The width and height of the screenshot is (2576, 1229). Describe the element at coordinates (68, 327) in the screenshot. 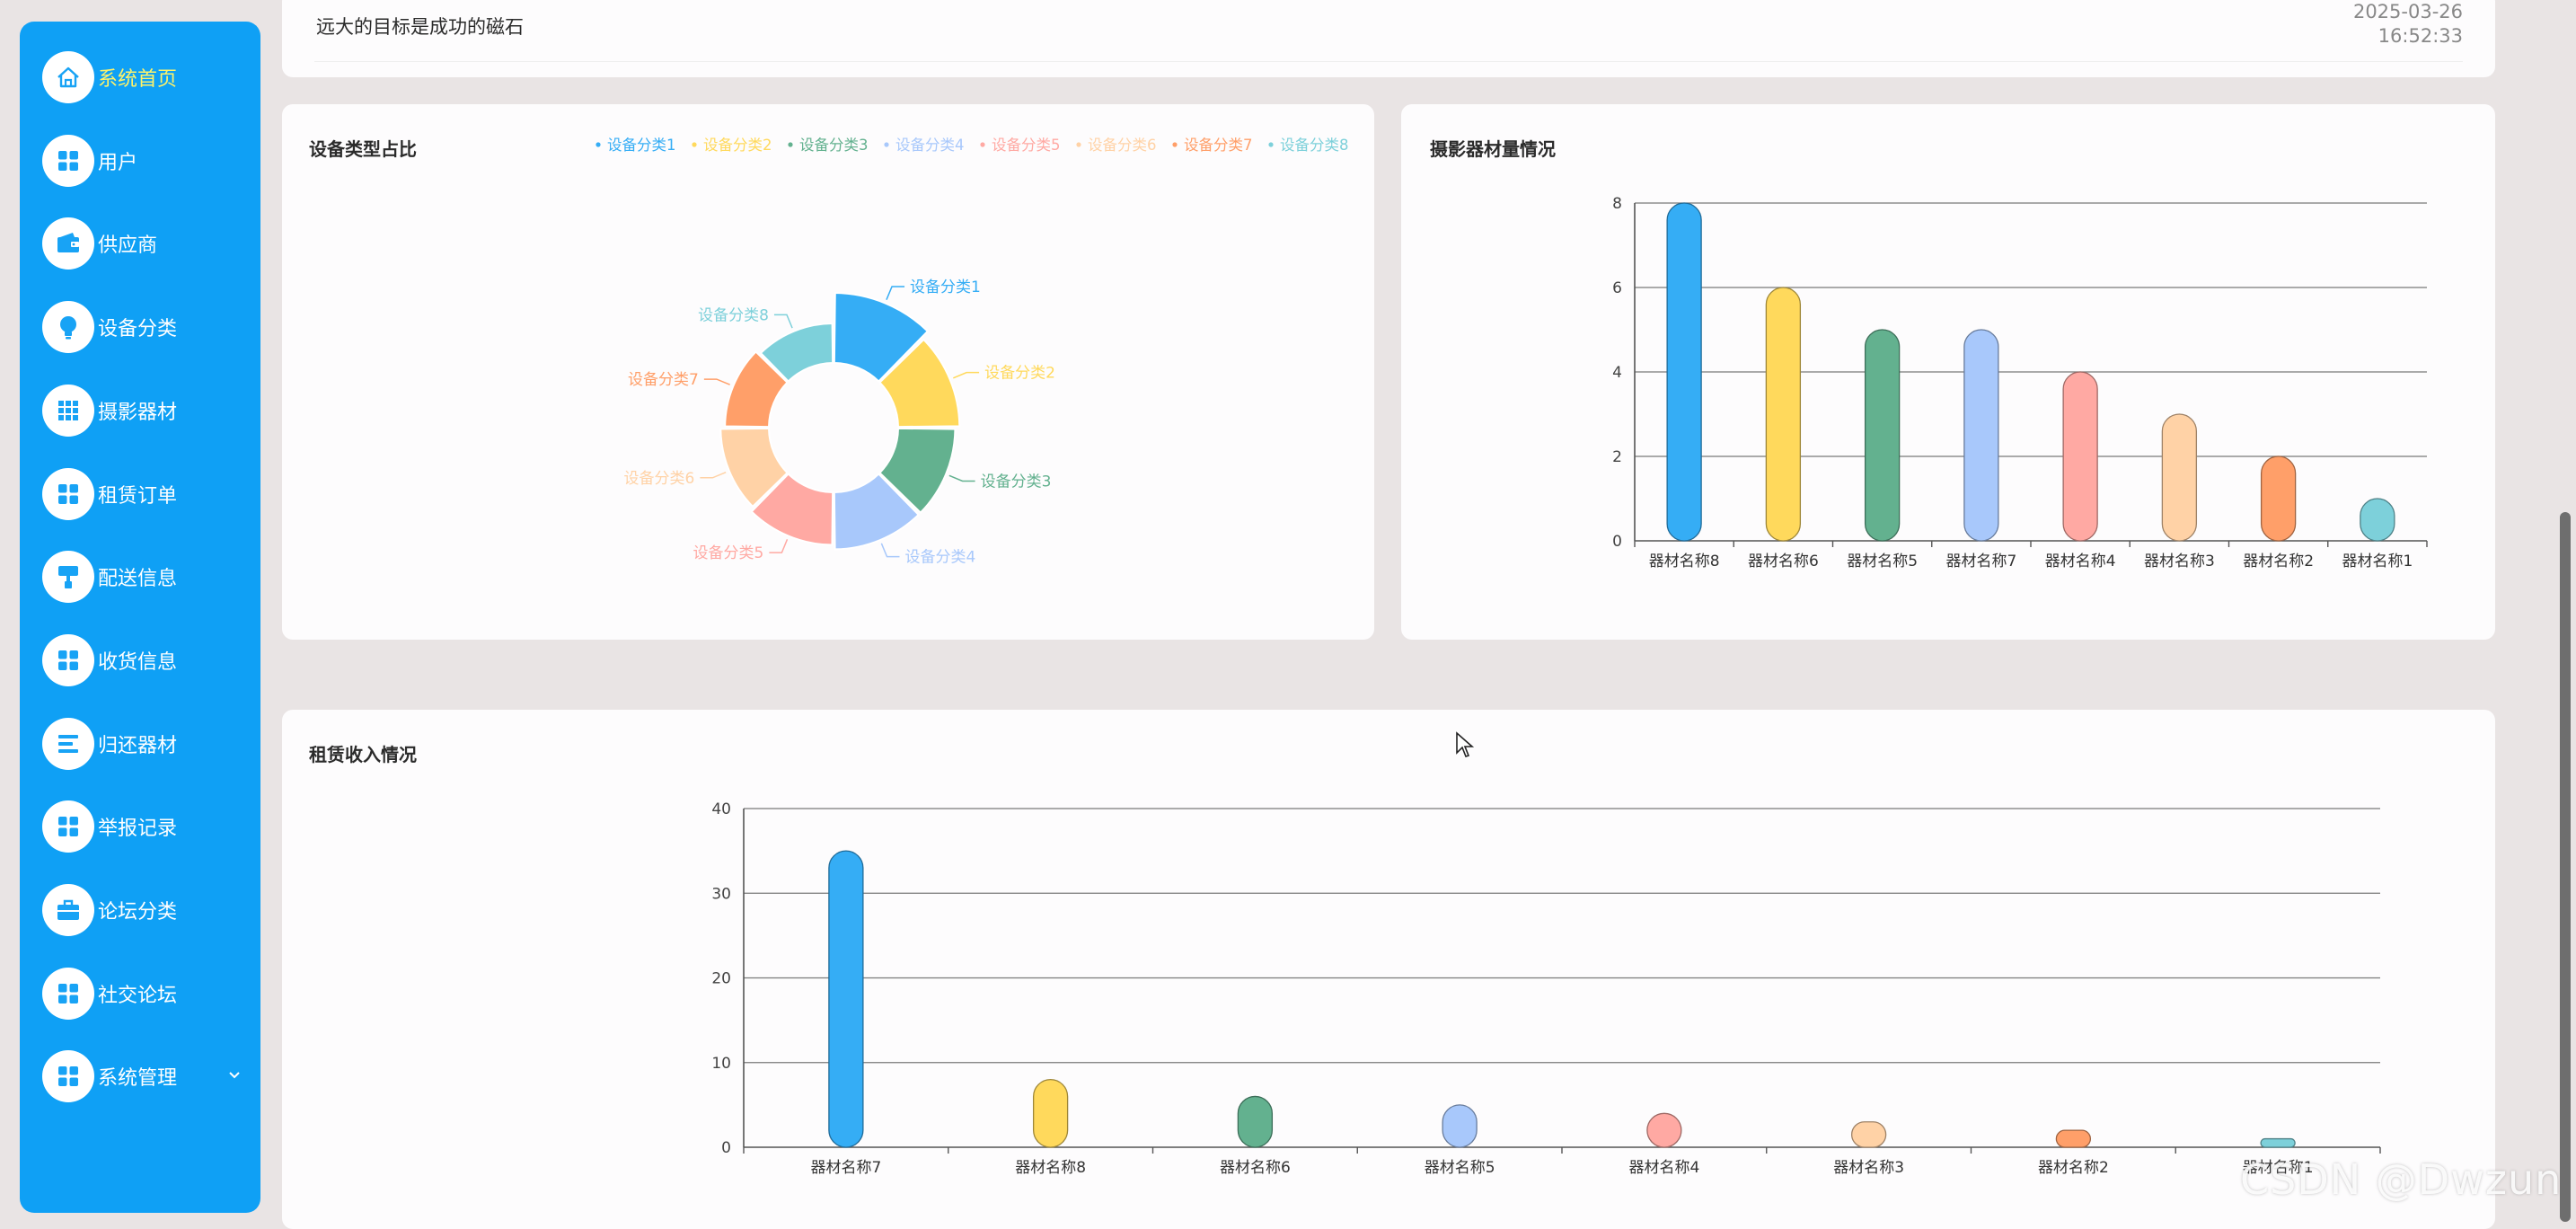

I see `bulb-icon` at that location.